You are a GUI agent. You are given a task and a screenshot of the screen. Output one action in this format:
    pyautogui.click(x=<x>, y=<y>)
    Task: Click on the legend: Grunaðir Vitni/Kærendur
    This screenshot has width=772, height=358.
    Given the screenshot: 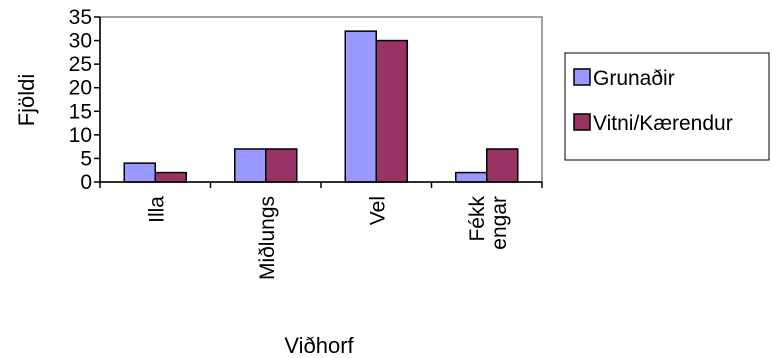 What is the action you would take?
    pyautogui.click(x=667, y=106)
    